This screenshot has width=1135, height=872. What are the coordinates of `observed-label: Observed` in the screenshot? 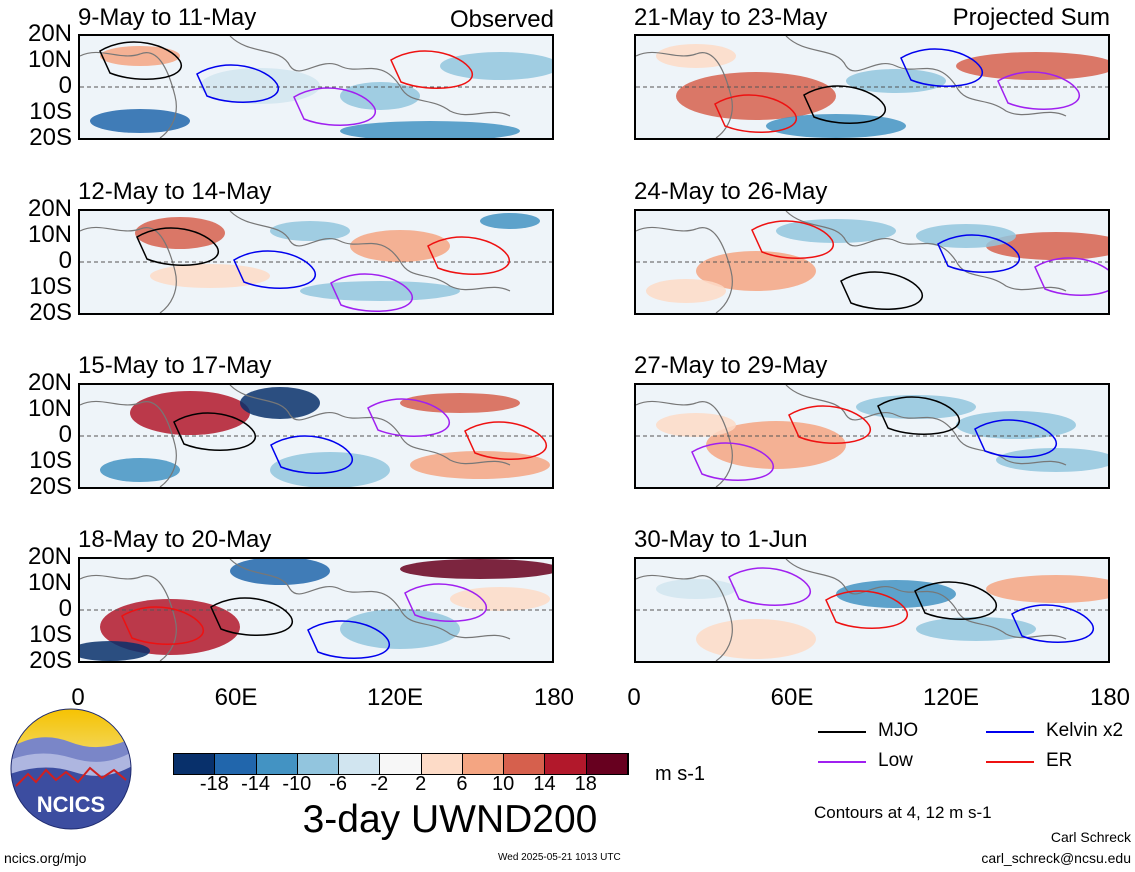 It's located at (501, 19).